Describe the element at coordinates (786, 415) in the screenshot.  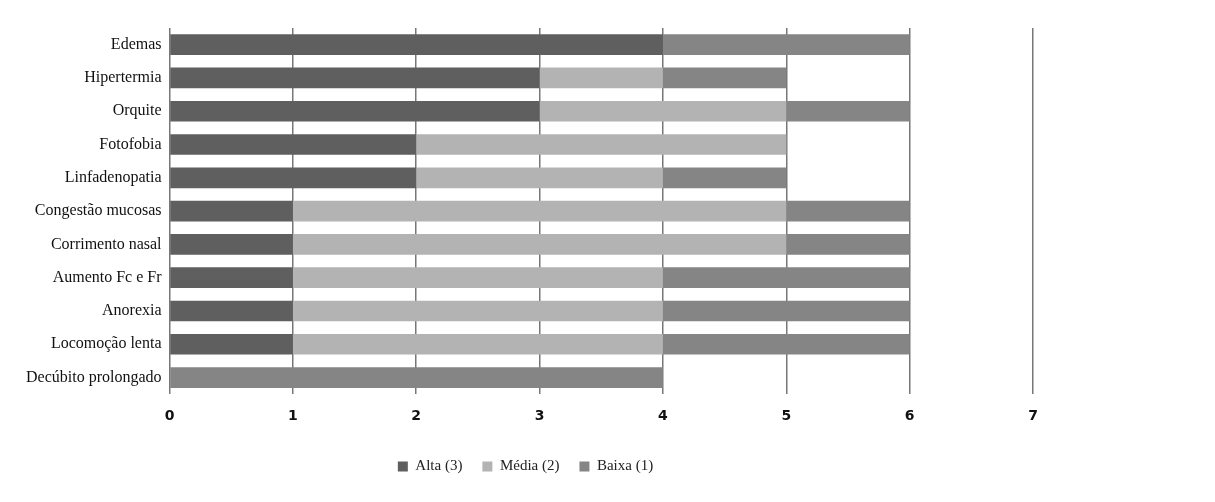
I see `x-tick-label: 5` at that location.